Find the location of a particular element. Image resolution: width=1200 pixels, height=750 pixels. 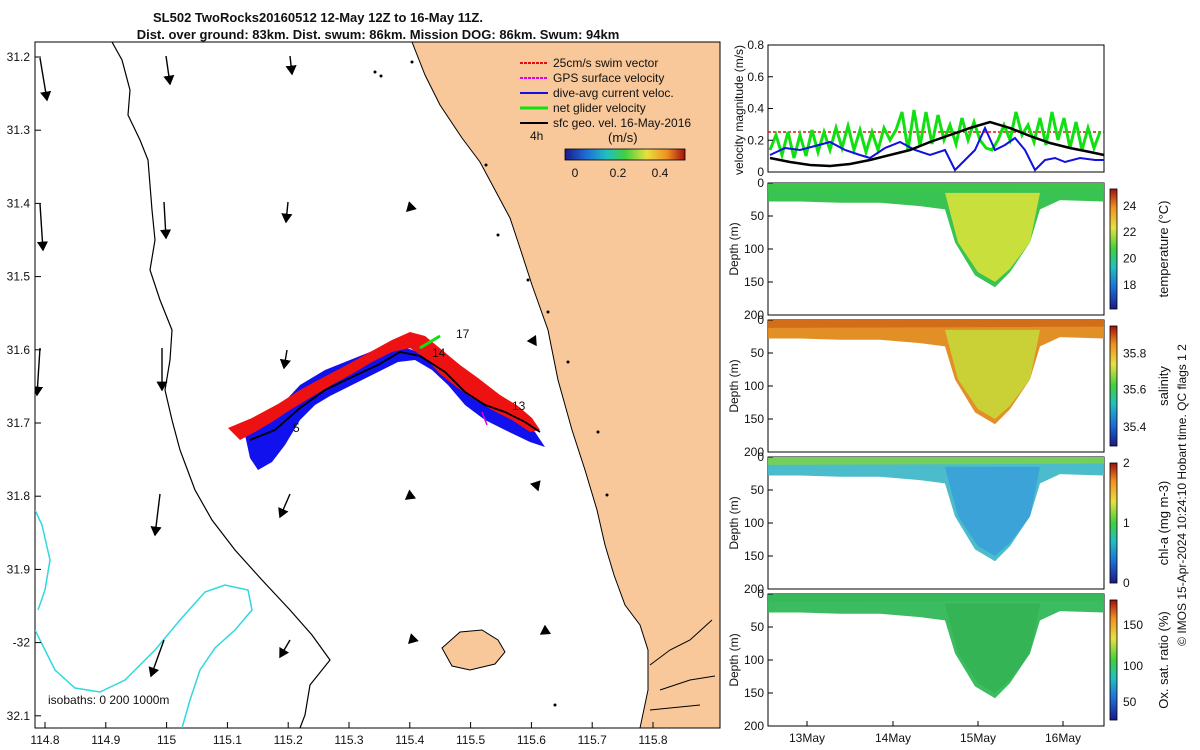

map-y-tick-label: 32.1 is located at coordinates (19, 716).